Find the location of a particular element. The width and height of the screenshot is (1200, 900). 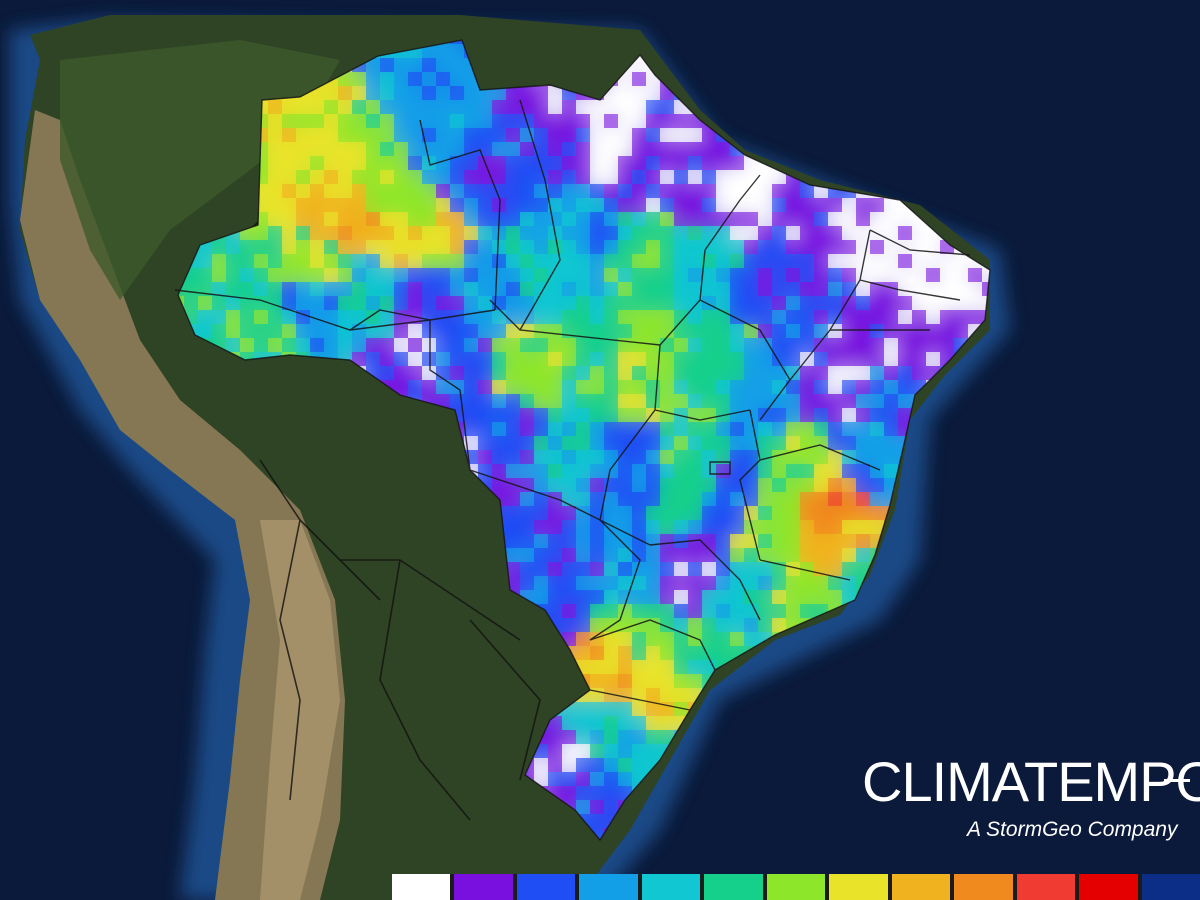

color-scale-legend is located at coordinates (796, 887).